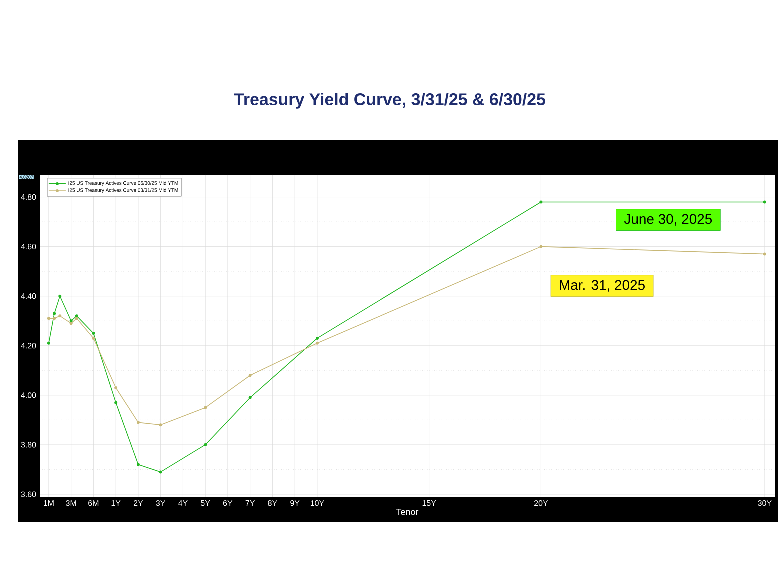 The height and width of the screenshot is (568, 780). What do you see at coordinates (407, 512) in the screenshot?
I see `x-axis-title: Tenor` at bounding box center [407, 512].